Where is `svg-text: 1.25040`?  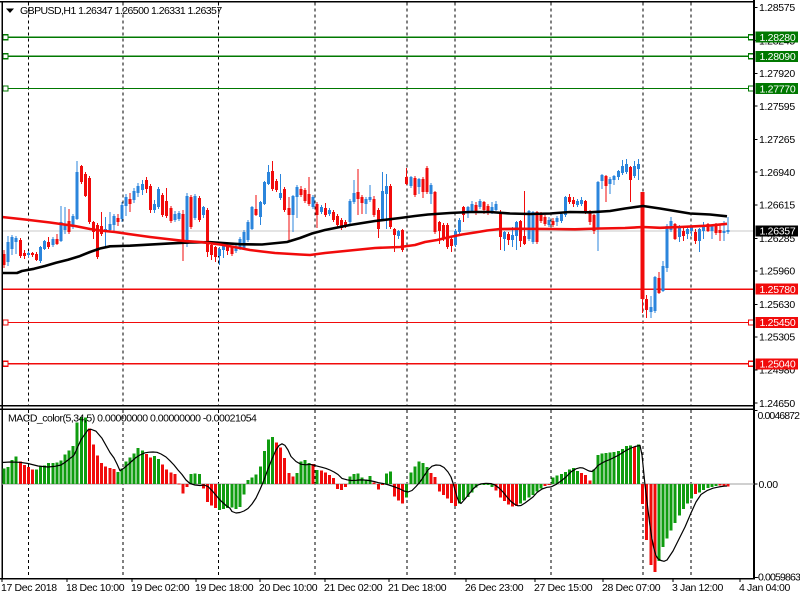
svg-text: 1.25040 is located at coordinates (778, 364).